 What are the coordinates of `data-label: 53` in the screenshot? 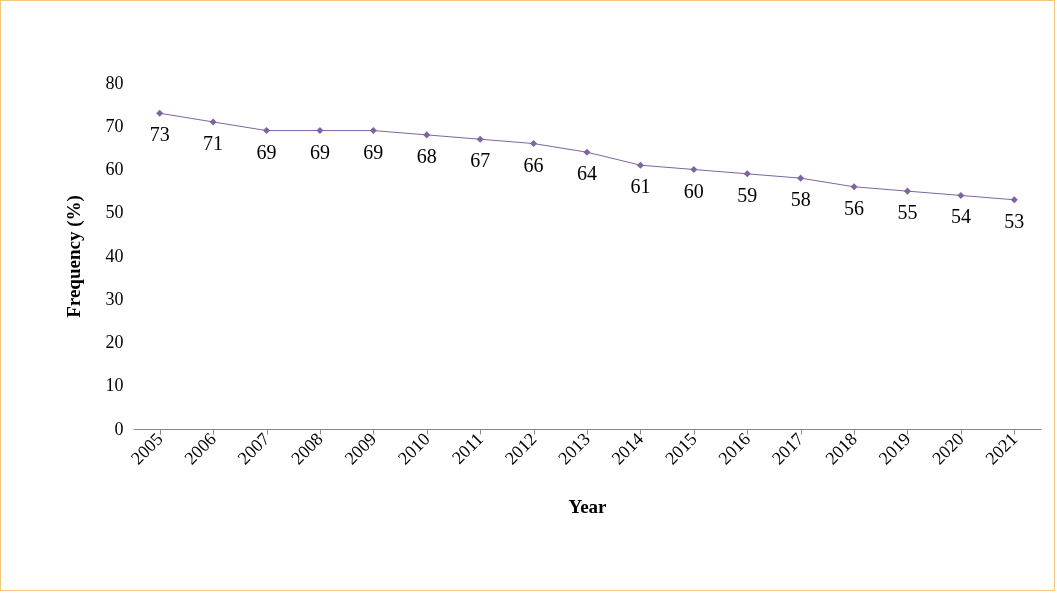 It's located at (1014, 220).